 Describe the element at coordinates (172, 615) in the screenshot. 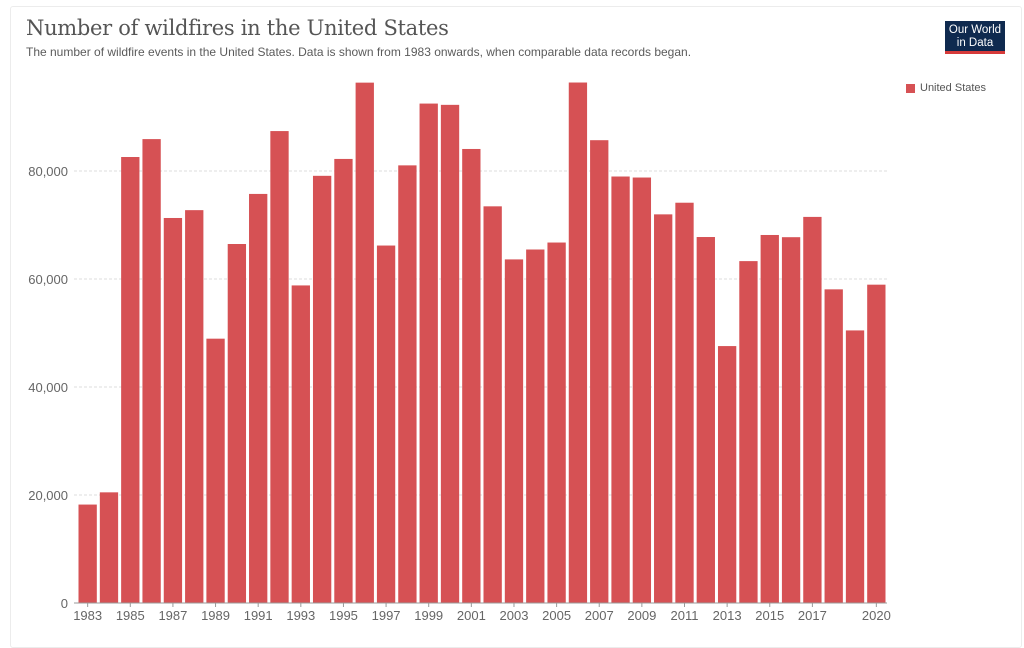

I see `x-tick-label: 1987` at that location.